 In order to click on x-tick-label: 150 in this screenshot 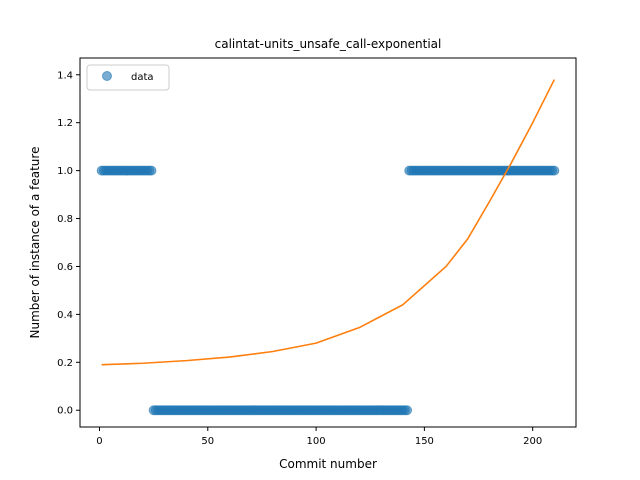, I will do `click(424, 441)`.